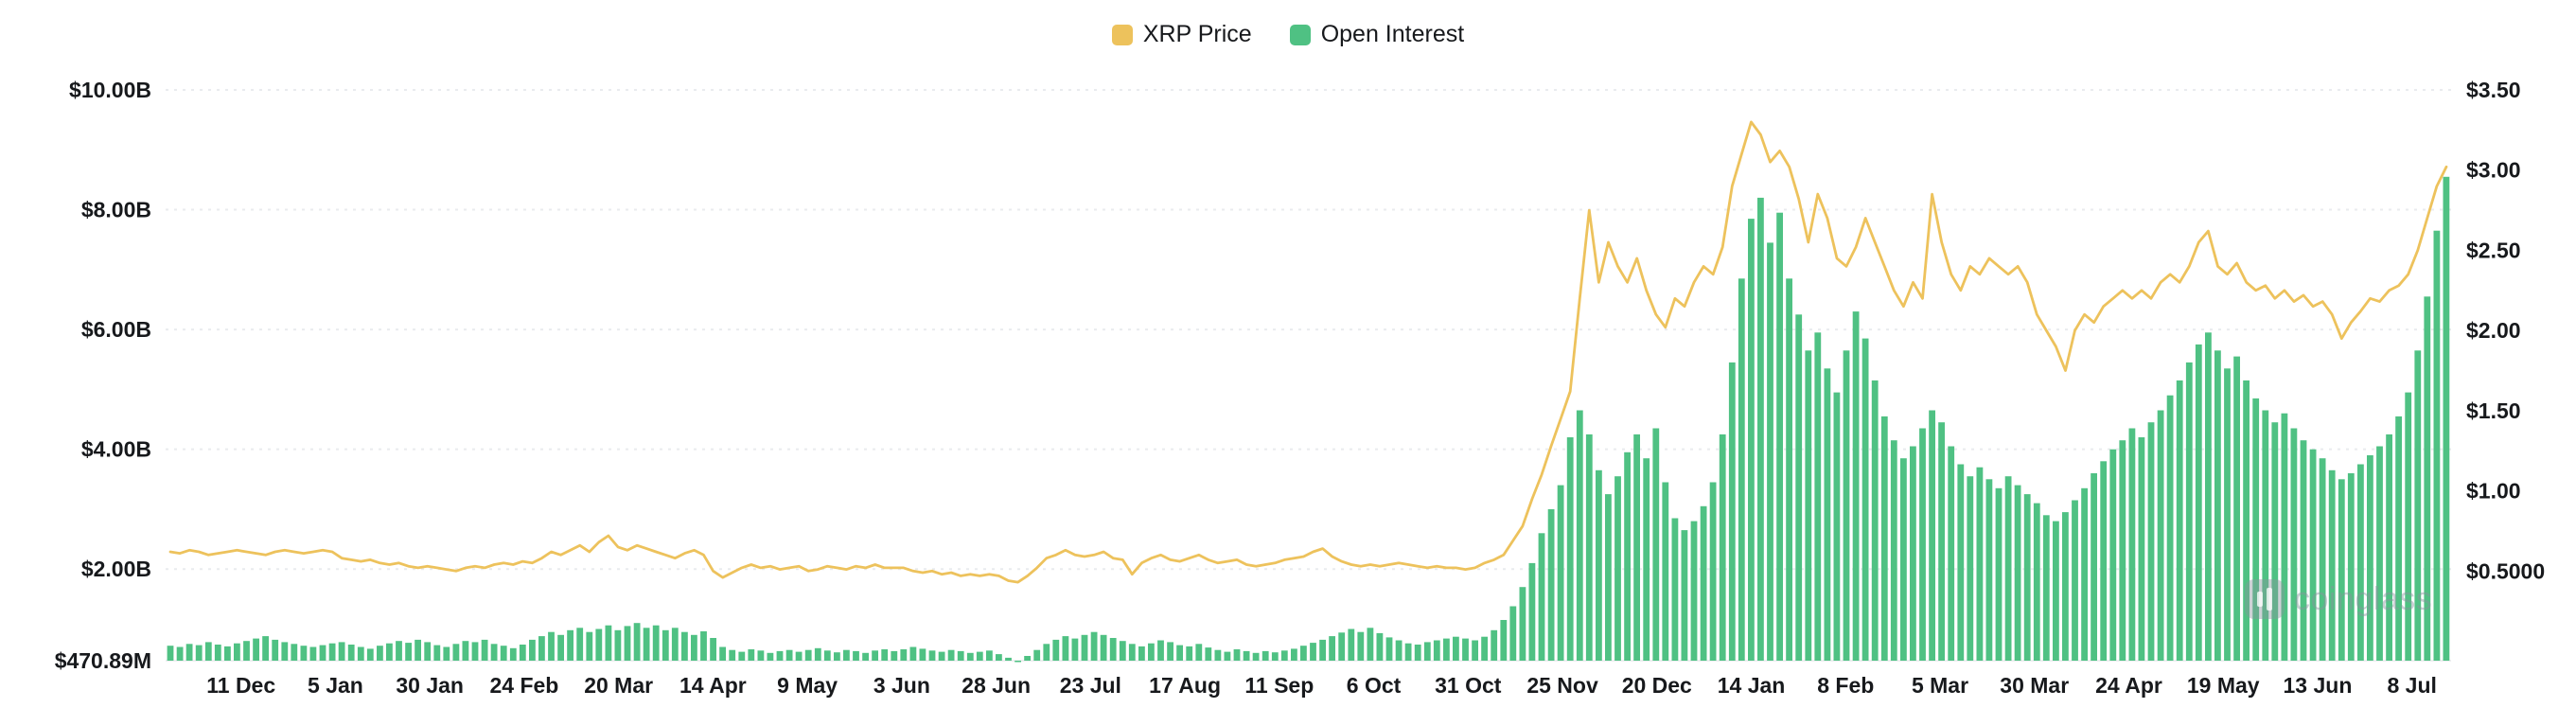  Describe the element at coordinates (2505, 570) in the screenshot. I see `right-axis-label: $0.5000` at that location.